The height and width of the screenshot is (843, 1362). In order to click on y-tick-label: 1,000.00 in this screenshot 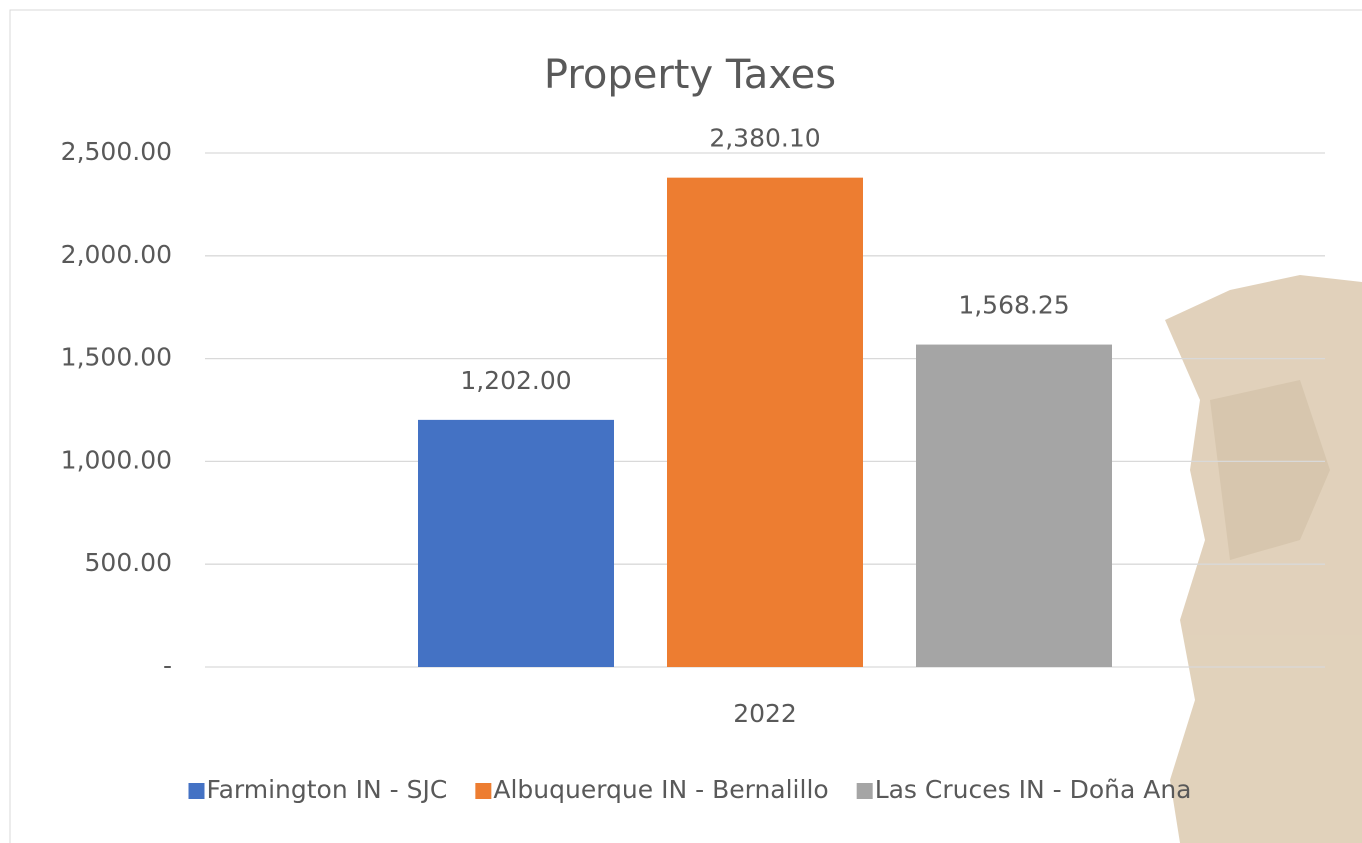, I will do `click(116, 459)`.